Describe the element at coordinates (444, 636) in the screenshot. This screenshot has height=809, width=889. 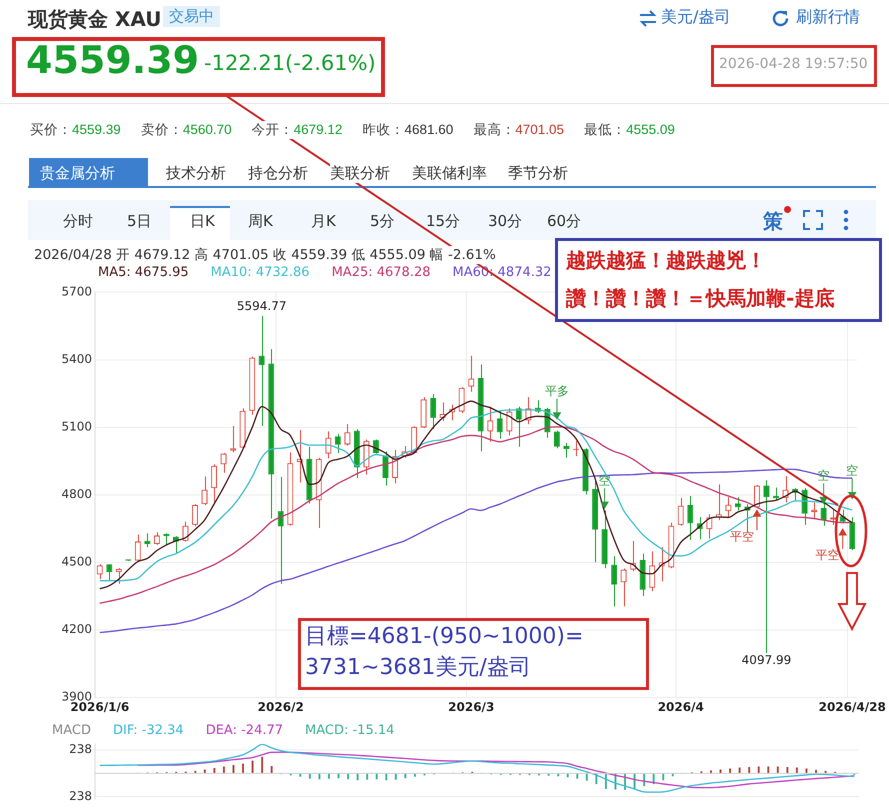
I see `annotation: 目標=4681-(950~1000)=` at that location.